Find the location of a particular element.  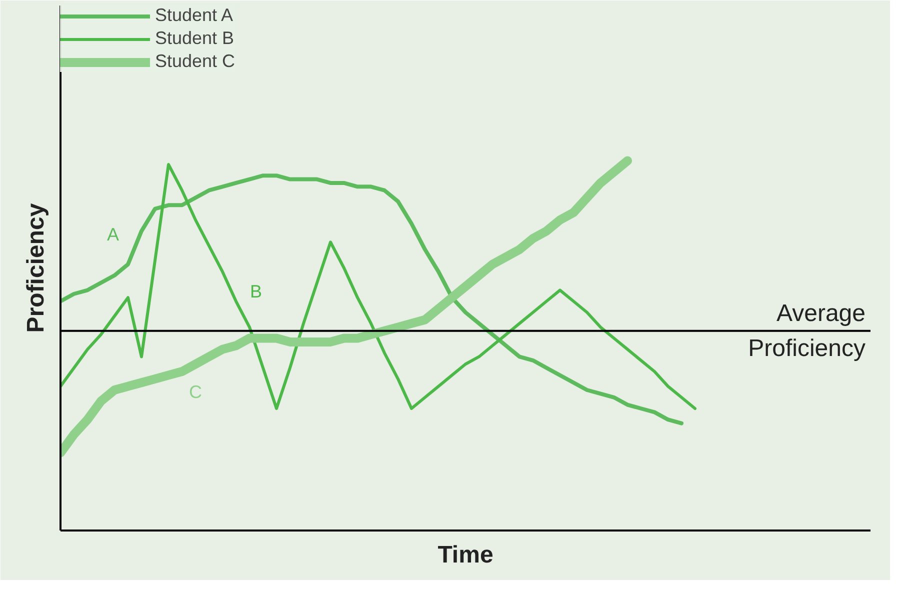

annotation: A is located at coordinates (113, 234).